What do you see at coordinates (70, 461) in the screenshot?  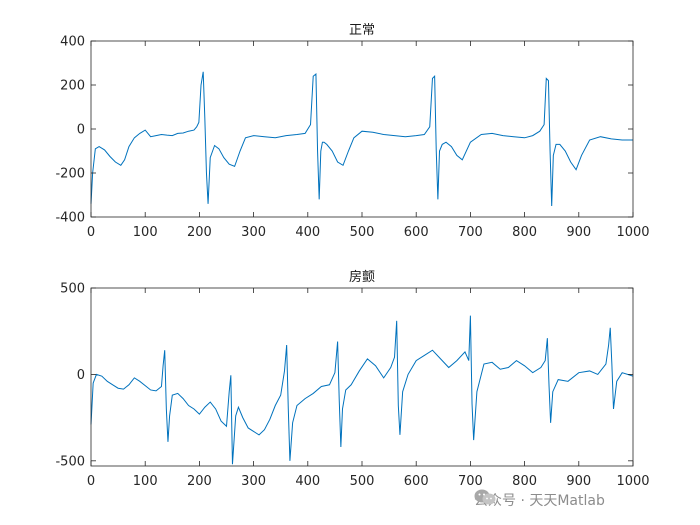 I see `y-tick-label: -500` at bounding box center [70, 461].